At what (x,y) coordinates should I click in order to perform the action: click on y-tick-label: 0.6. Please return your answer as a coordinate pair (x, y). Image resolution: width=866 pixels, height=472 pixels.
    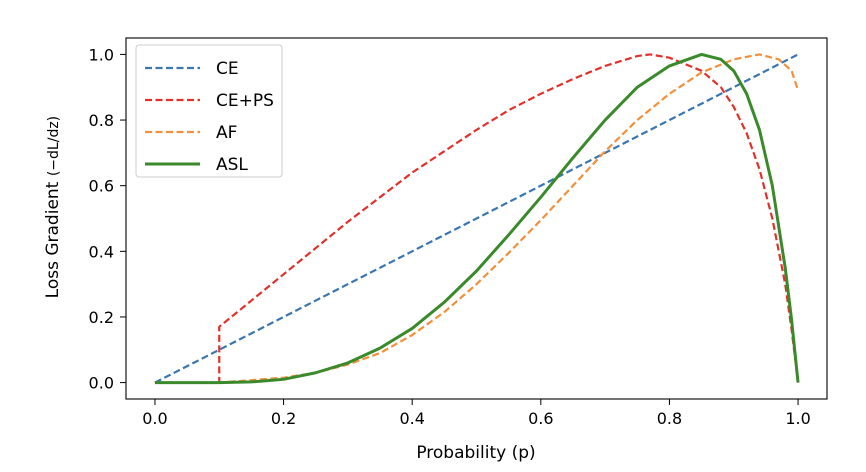
    Looking at the image, I should click on (101, 186).